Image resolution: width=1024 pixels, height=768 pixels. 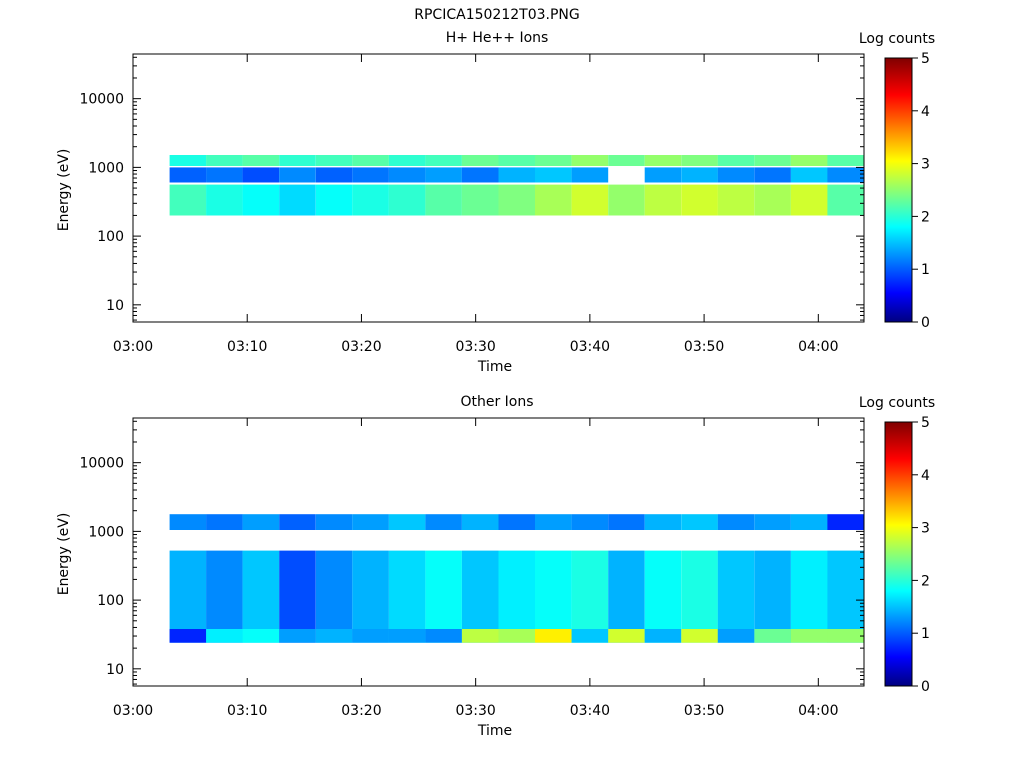 What do you see at coordinates (110, 601) in the screenshot?
I see `y-tick-label: 100` at bounding box center [110, 601].